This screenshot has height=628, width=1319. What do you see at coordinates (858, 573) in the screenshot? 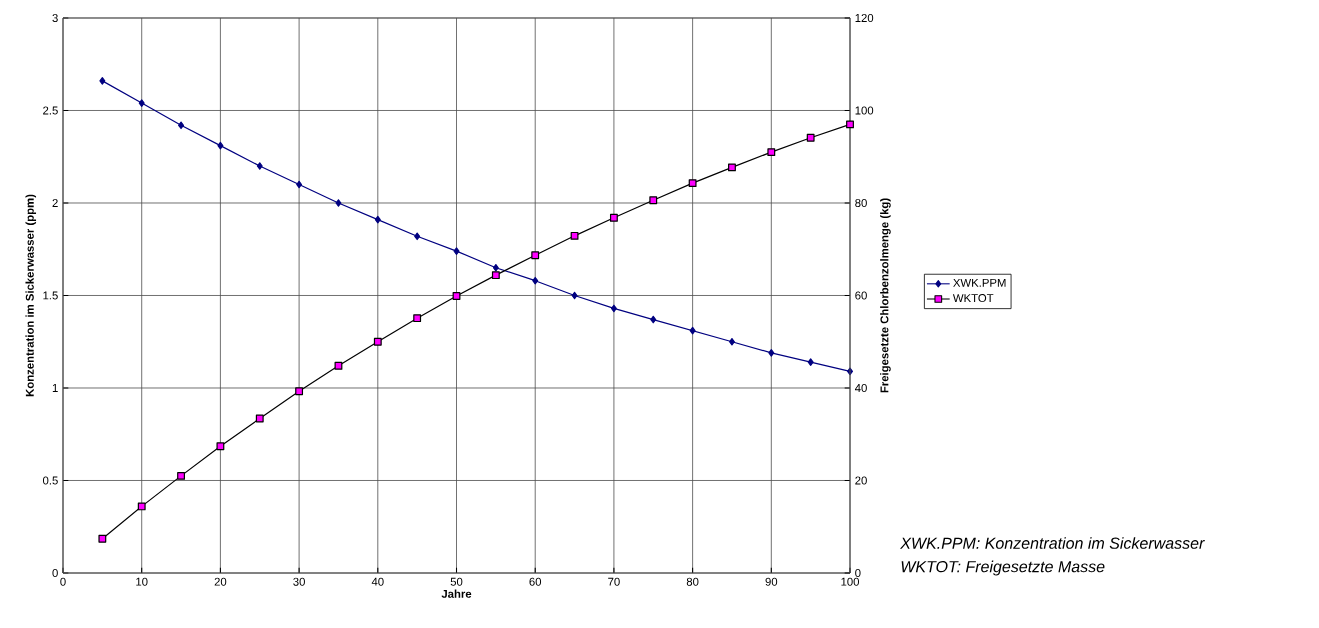
I see `y2-tick-label: 0` at bounding box center [858, 573].